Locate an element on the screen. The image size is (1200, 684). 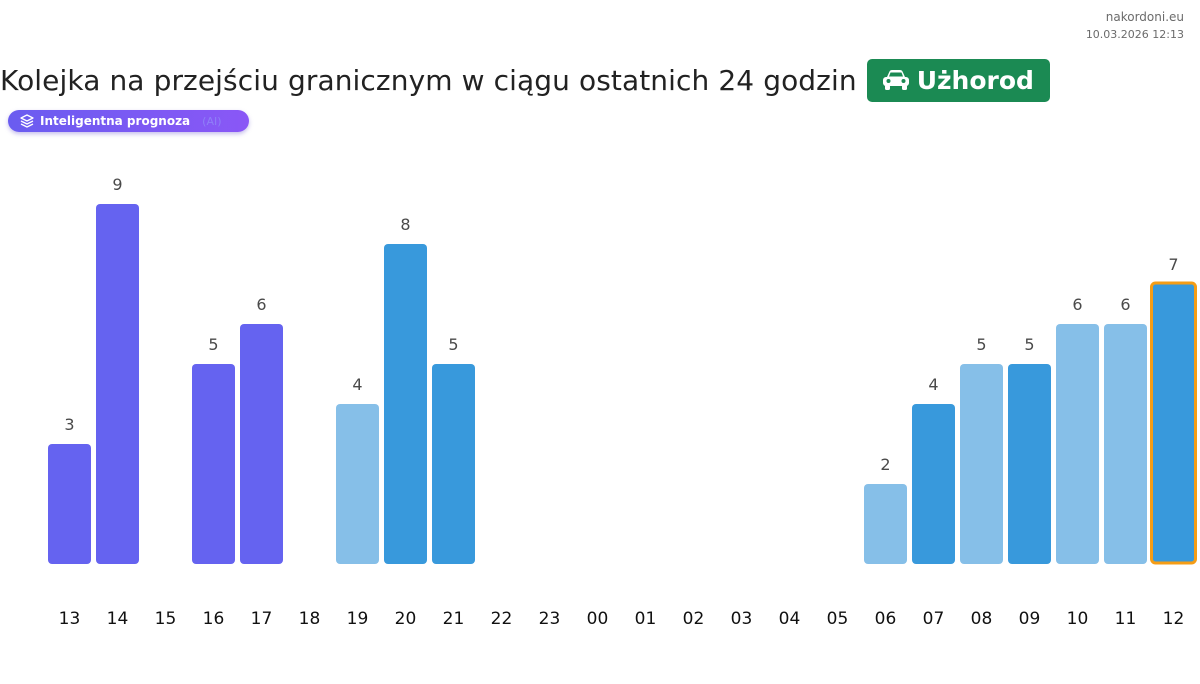
x-tick-label: 09 is located at coordinates (1030, 619).